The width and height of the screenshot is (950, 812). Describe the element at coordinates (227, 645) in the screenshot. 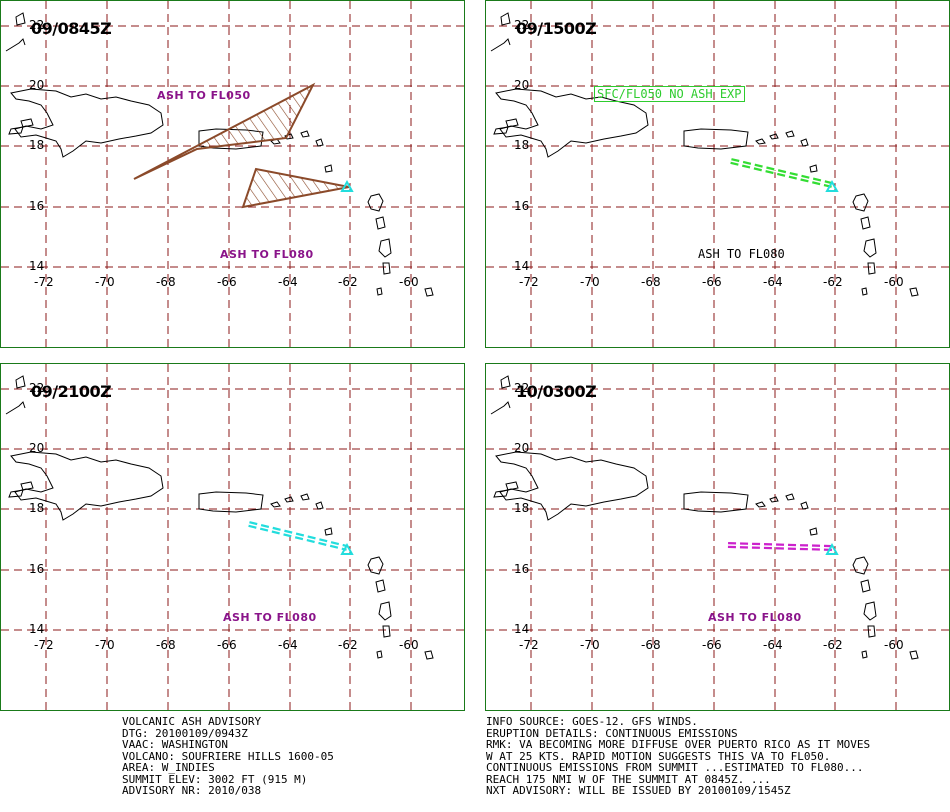

I see `longitude-label: -66` at that location.